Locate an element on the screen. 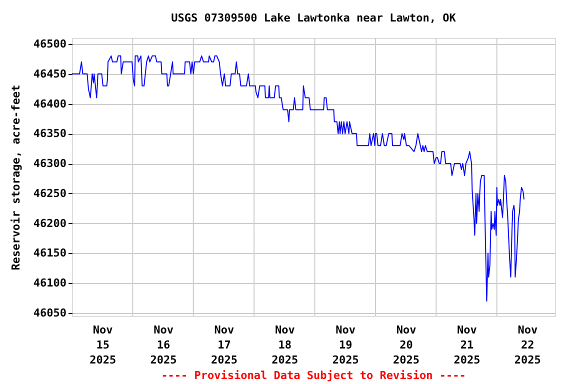 The width and height of the screenshot is (576, 384). x-tick-label: Nov 18 2025 is located at coordinates (285, 345).